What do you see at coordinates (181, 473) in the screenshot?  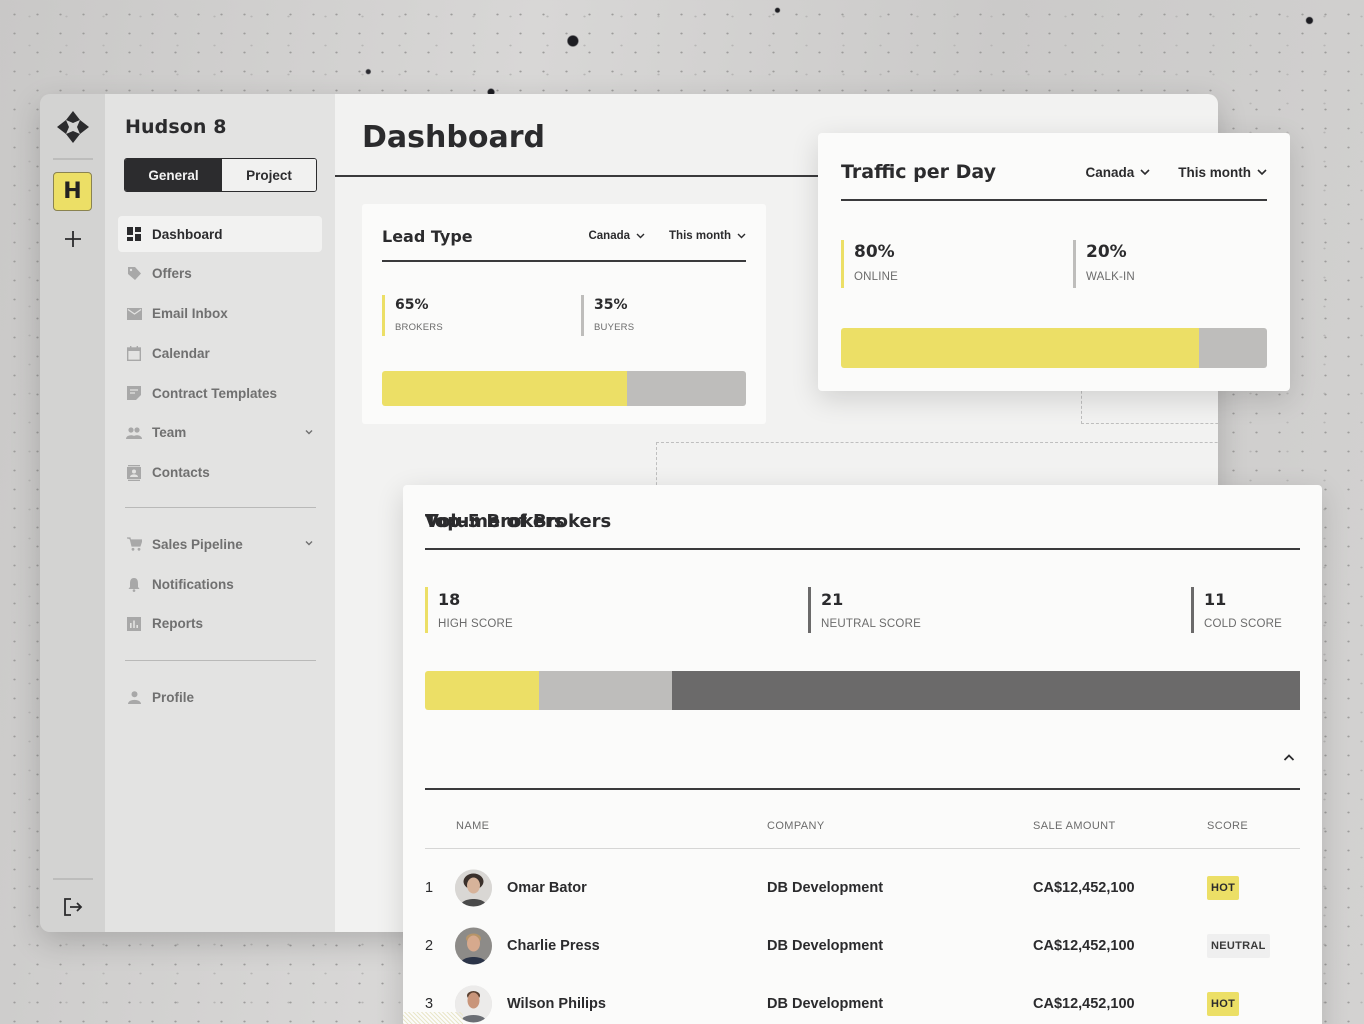 I see `sidebar-item-label: Contacts` at bounding box center [181, 473].